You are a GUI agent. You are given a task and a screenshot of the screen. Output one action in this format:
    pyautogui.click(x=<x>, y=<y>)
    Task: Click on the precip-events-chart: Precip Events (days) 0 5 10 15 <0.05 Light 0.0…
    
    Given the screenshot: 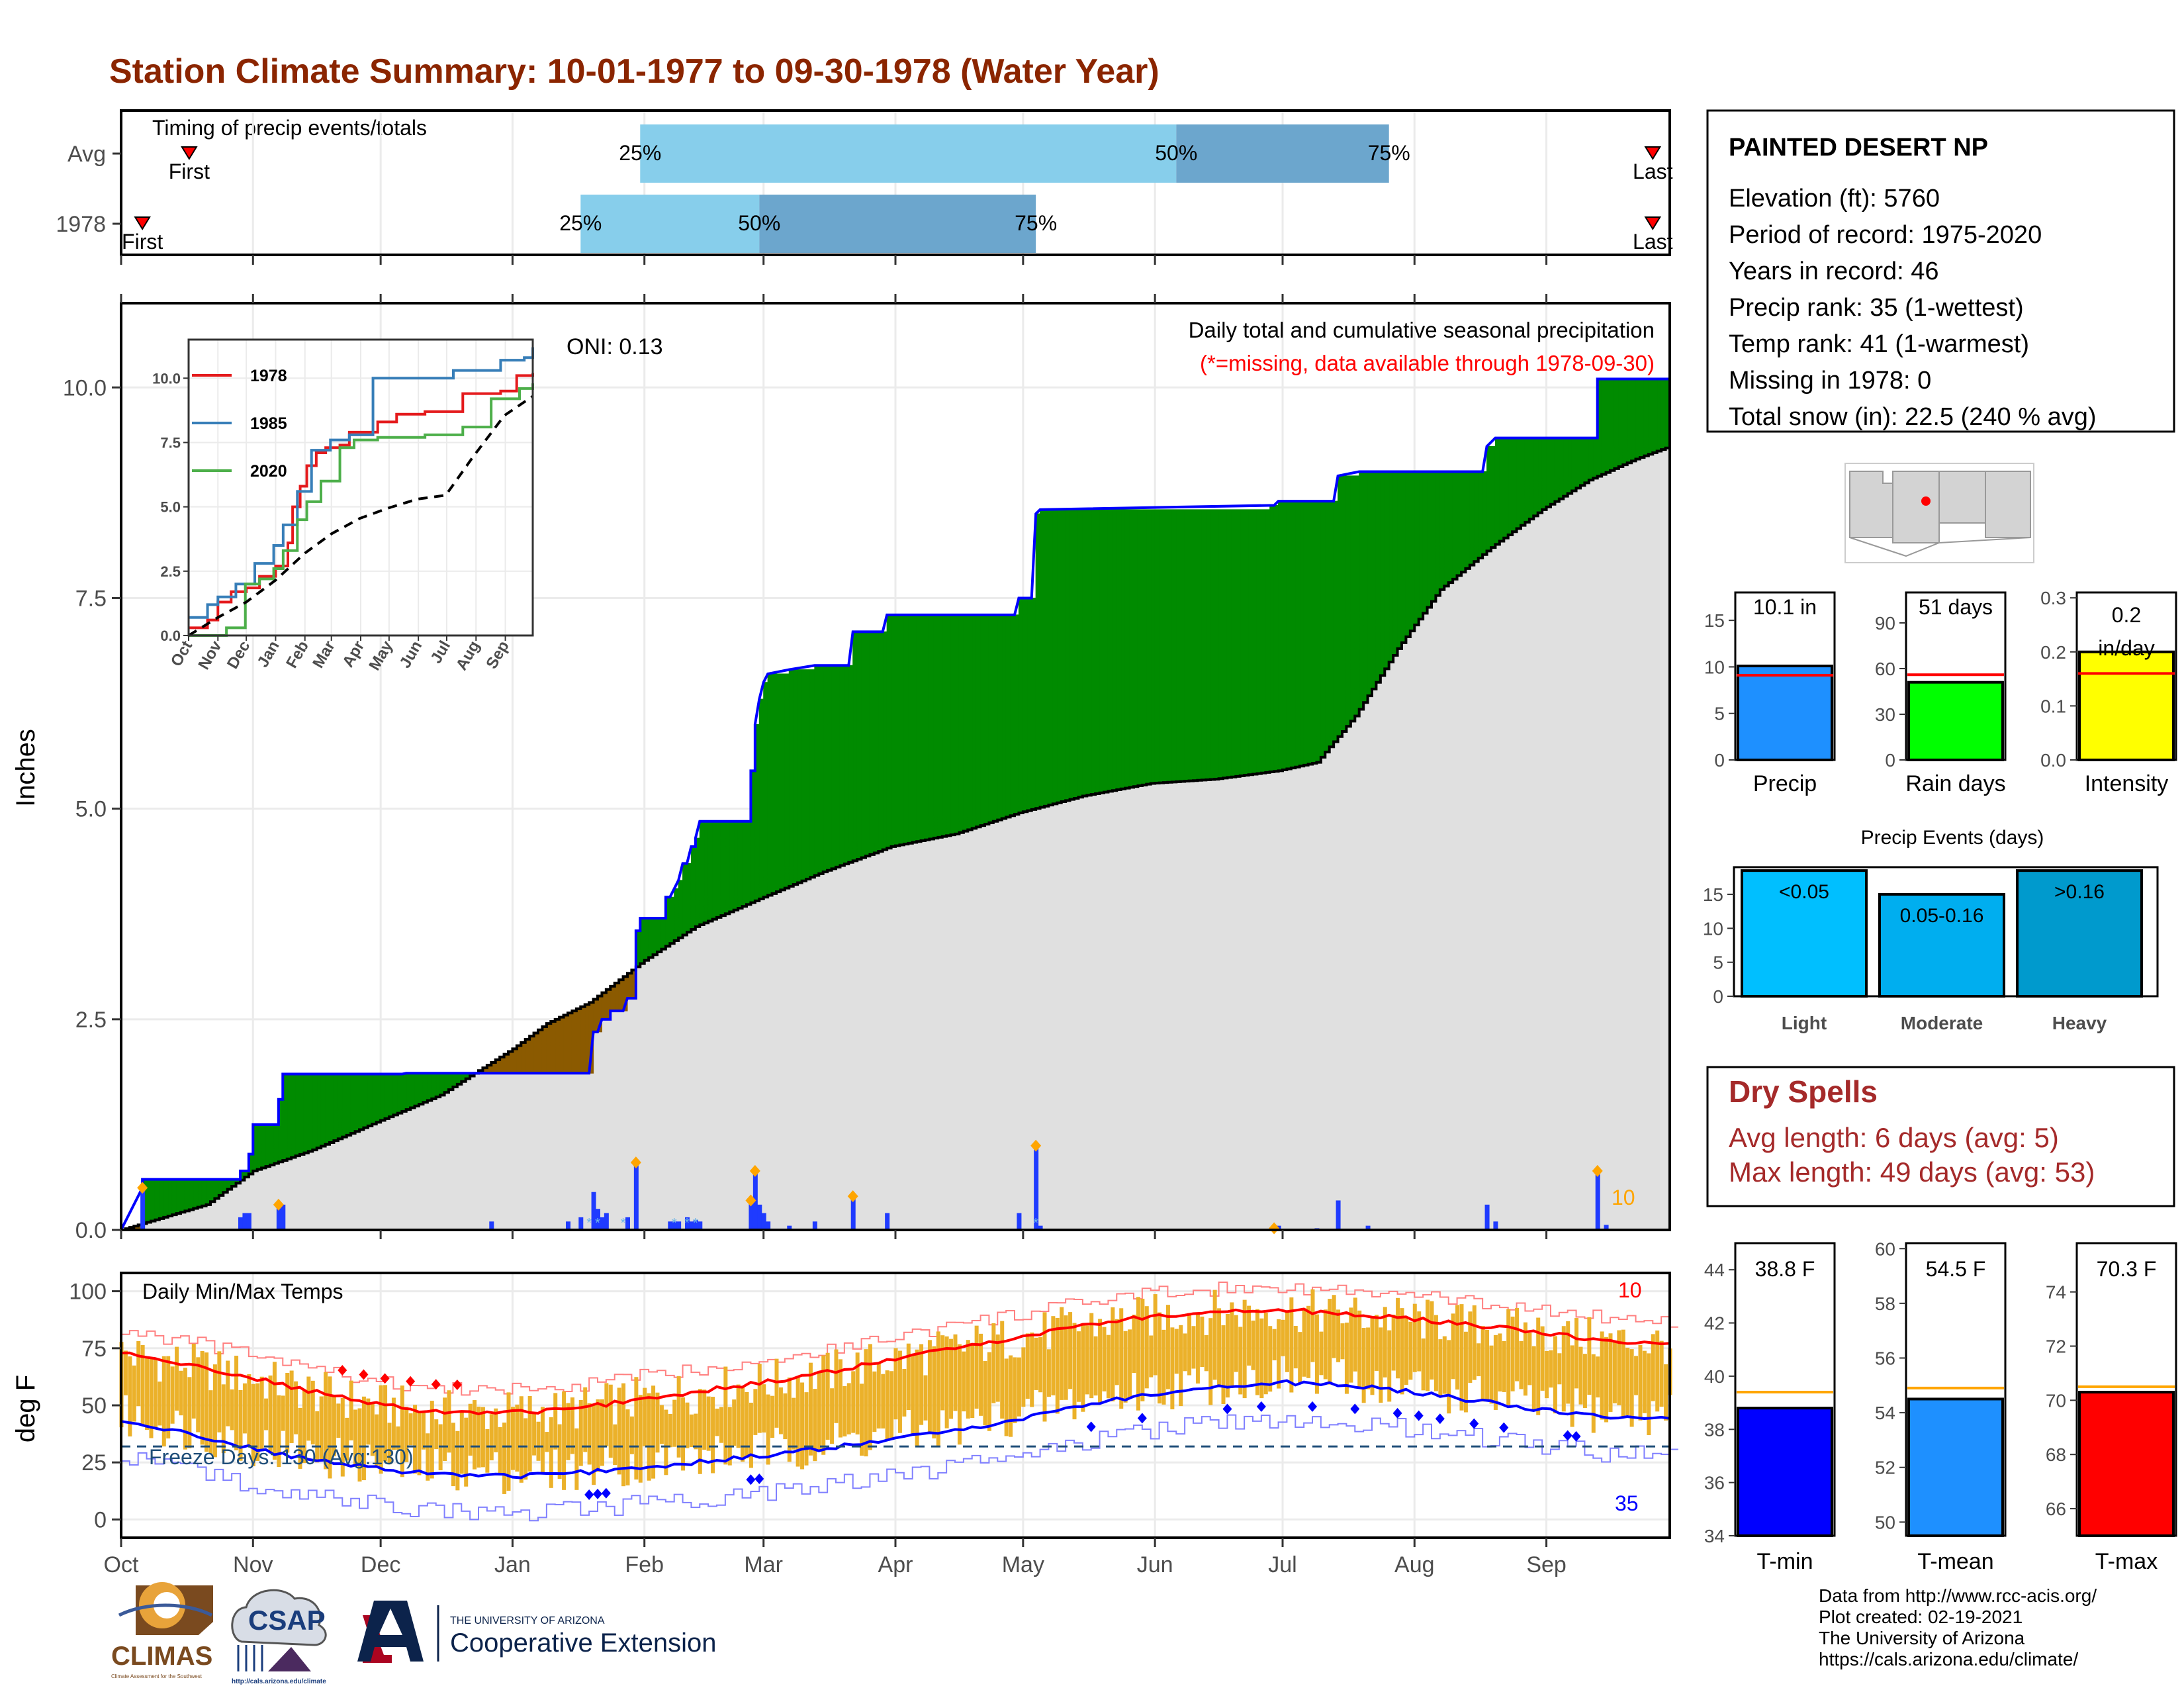 What is the action you would take?
    pyautogui.click(x=1931, y=930)
    